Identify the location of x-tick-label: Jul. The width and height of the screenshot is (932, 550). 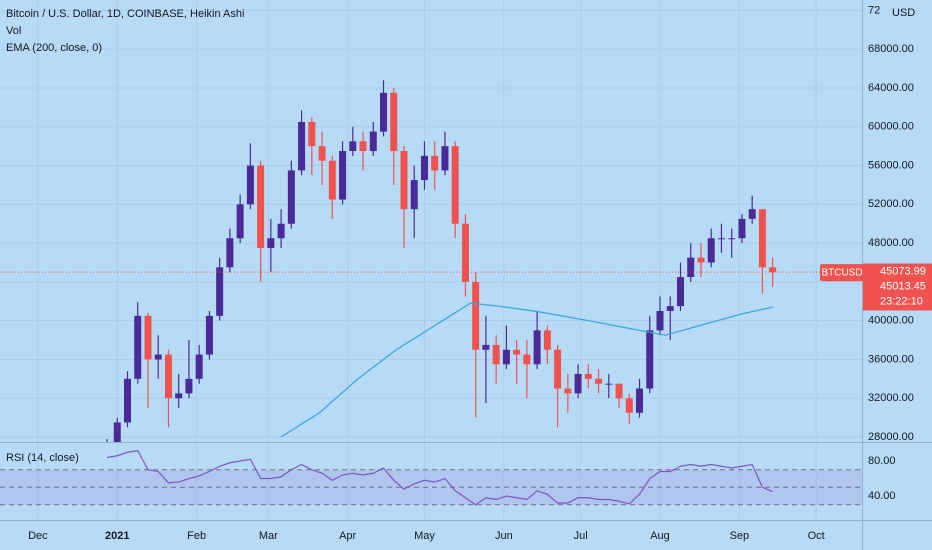
(581, 536).